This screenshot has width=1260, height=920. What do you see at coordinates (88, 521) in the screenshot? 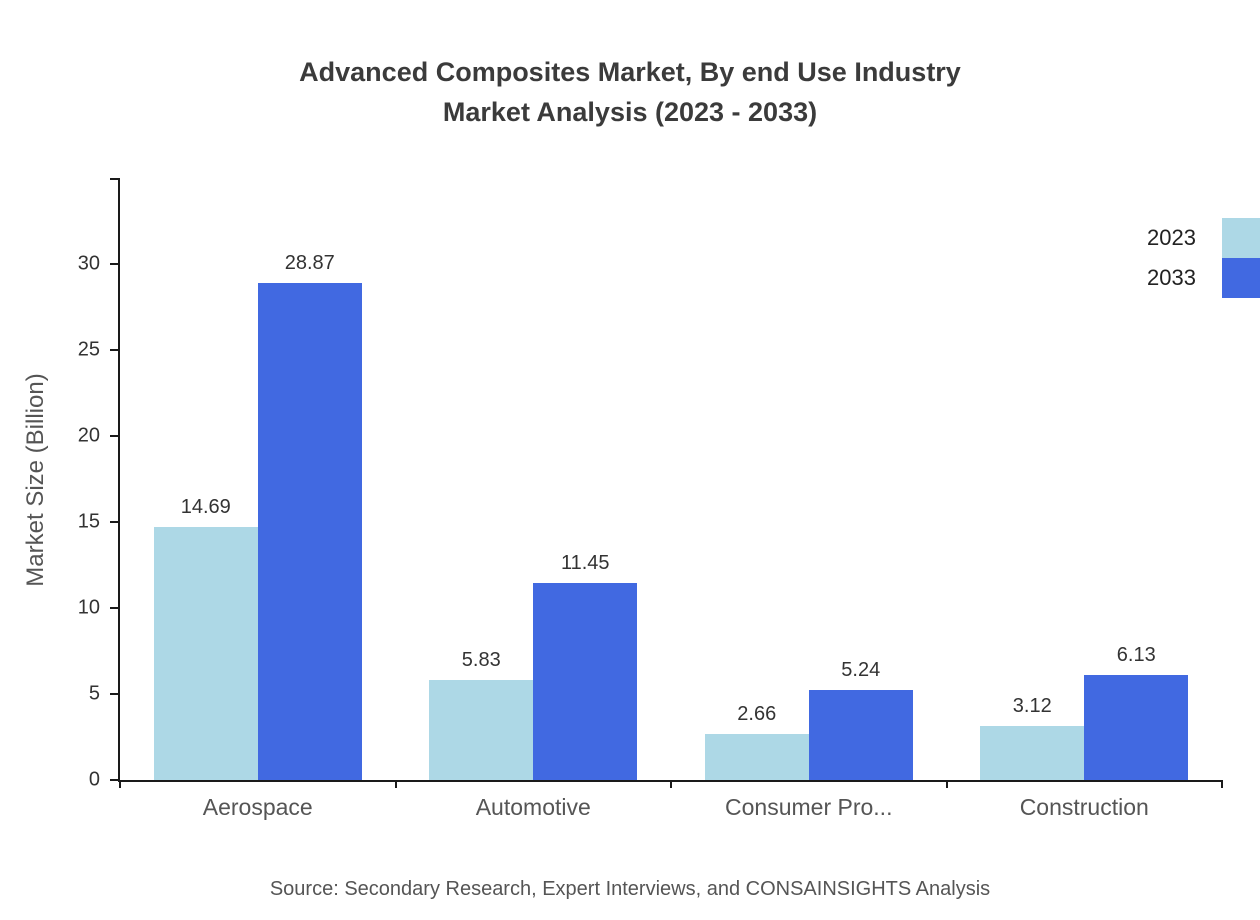
I see `y-tick-label: 15` at bounding box center [88, 521].